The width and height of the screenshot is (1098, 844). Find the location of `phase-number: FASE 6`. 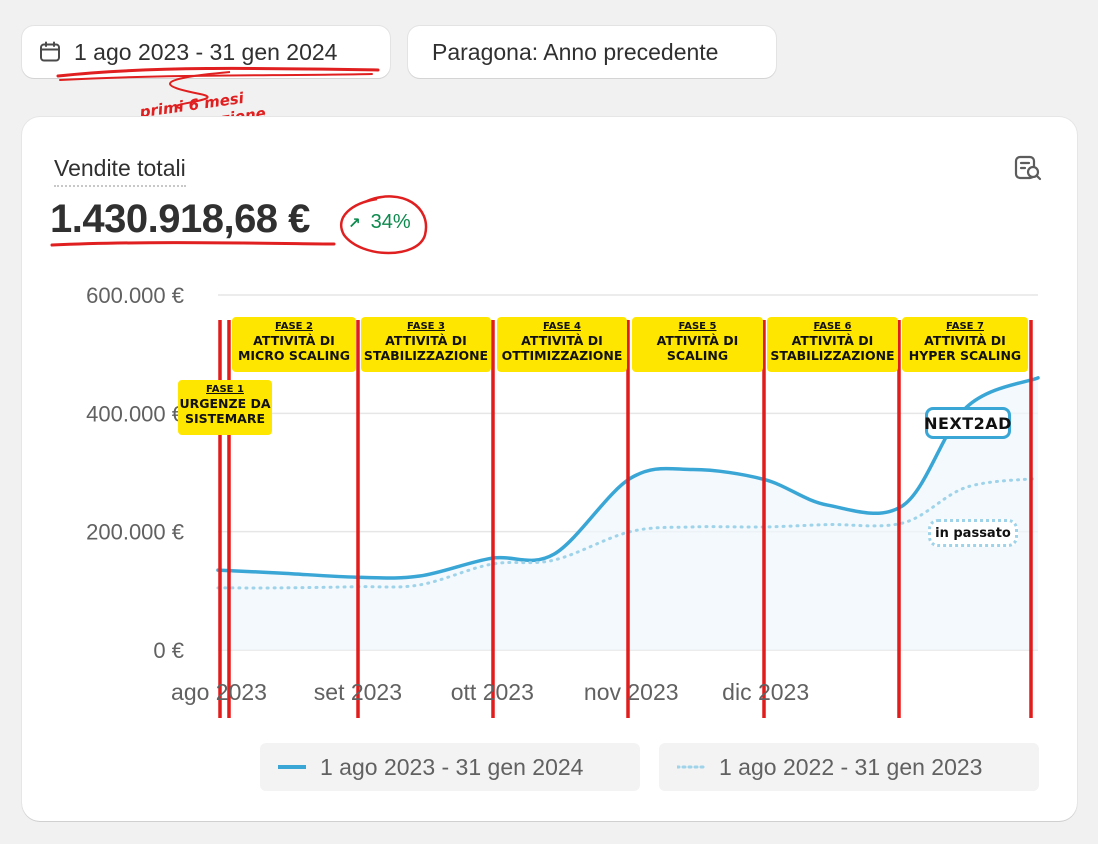

phase-number: FASE 6 is located at coordinates (832, 326).